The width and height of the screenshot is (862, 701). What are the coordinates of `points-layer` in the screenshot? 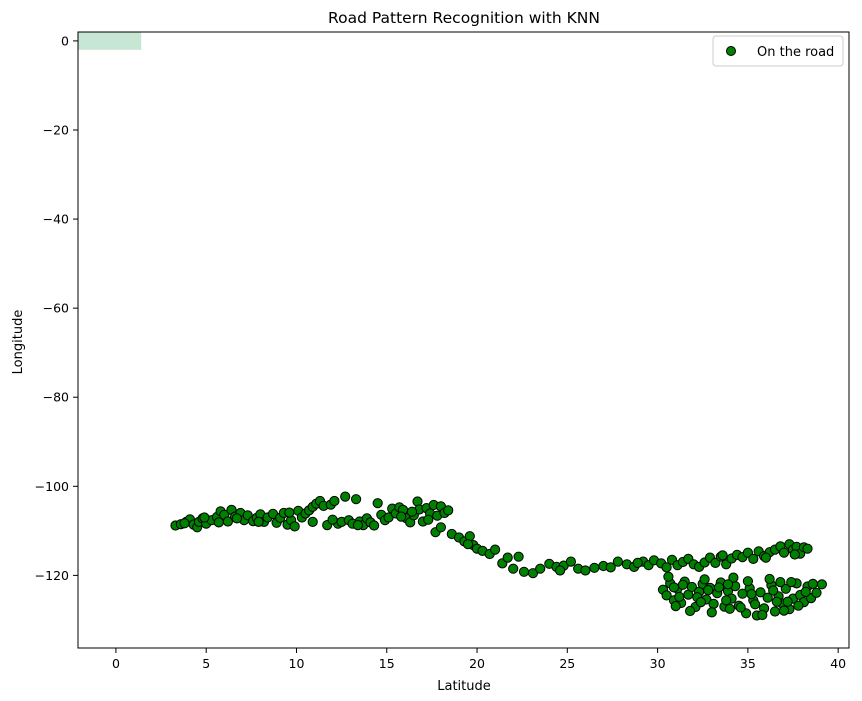 It's located at (499, 556).